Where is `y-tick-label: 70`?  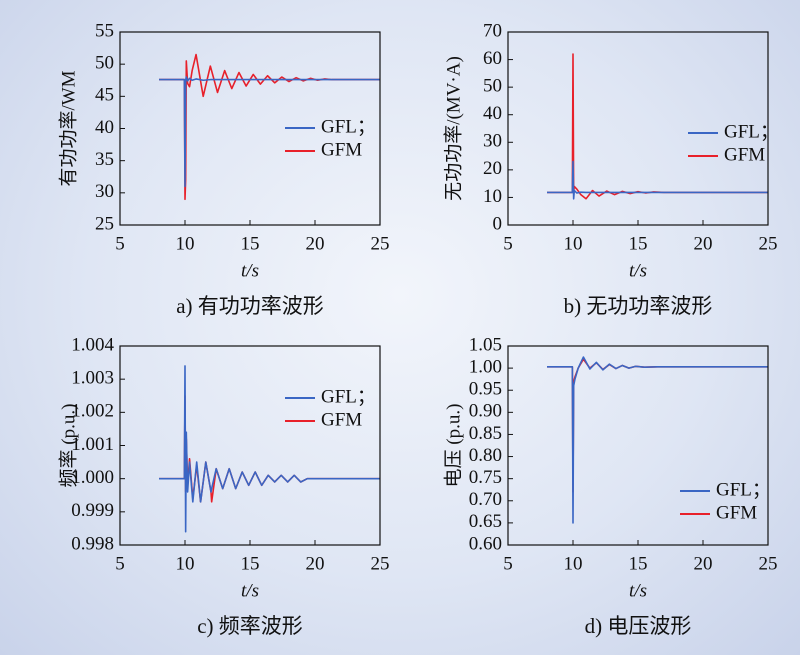 y-tick-label: 70 is located at coordinates (492, 30).